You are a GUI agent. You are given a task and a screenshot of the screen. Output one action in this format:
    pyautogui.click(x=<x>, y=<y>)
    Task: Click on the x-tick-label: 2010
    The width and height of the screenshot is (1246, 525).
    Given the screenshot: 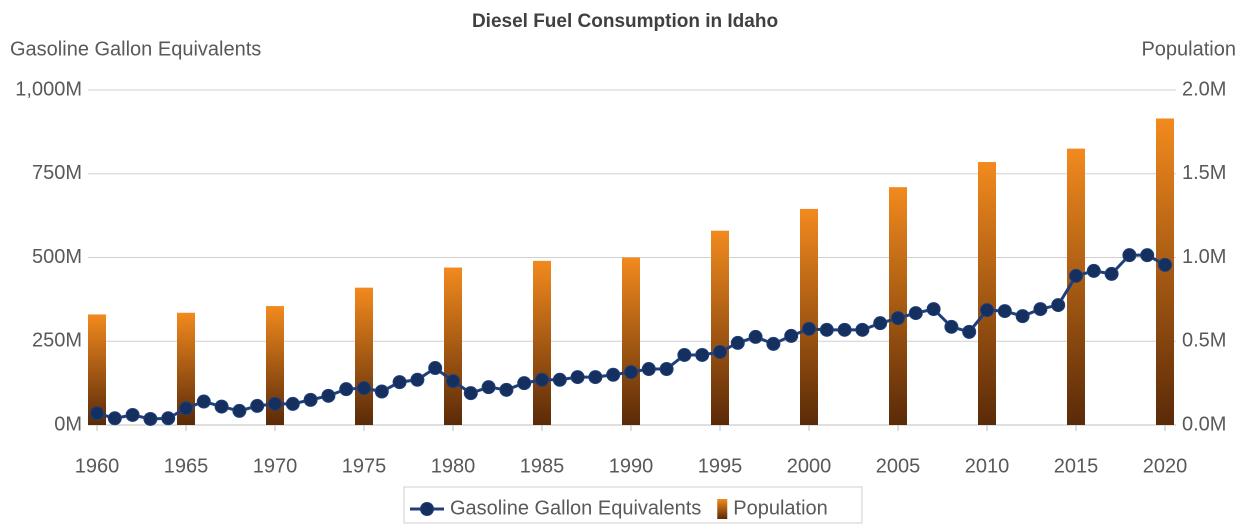 What is the action you would take?
    pyautogui.click(x=987, y=466)
    